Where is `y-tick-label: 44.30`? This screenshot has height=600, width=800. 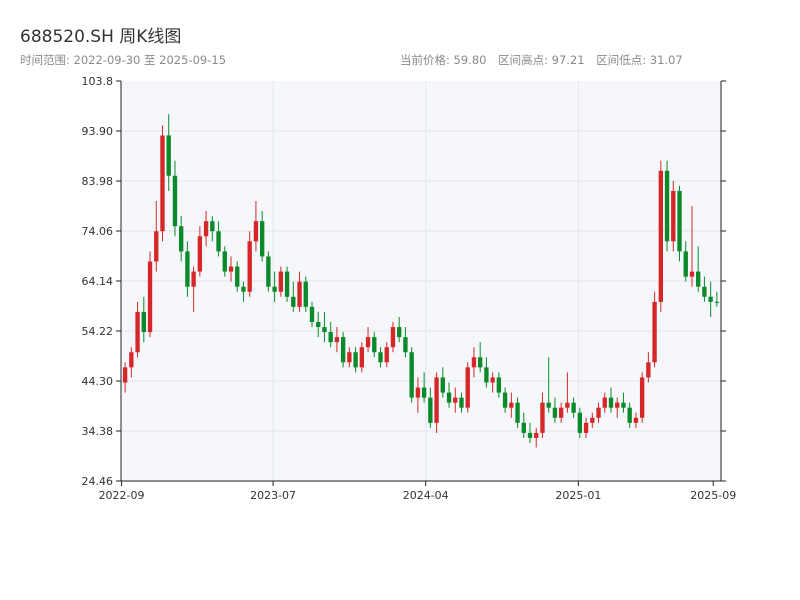 y-tick-label: 44.30 is located at coordinates (98, 381).